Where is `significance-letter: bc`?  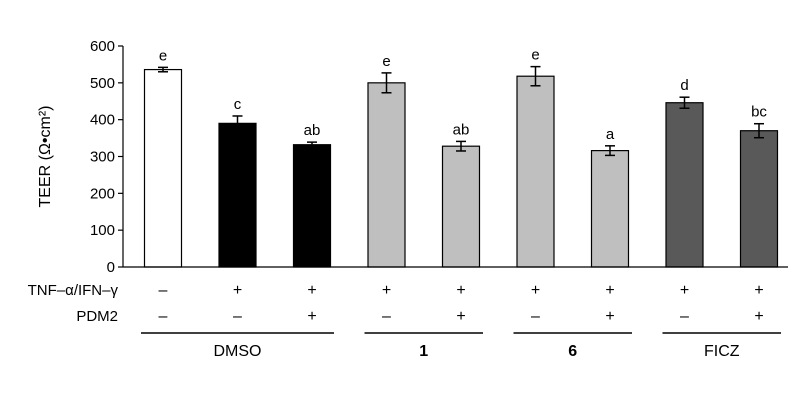 significance-letter: bc is located at coordinates (759, 112).